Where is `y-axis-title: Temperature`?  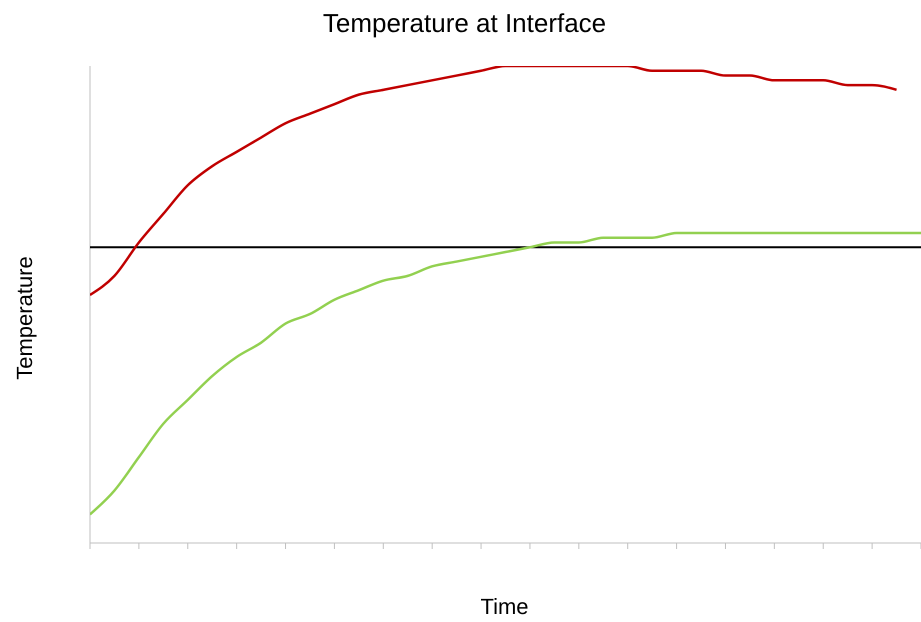
y-axis-title: Temperature is located at coordinates (25, 318).